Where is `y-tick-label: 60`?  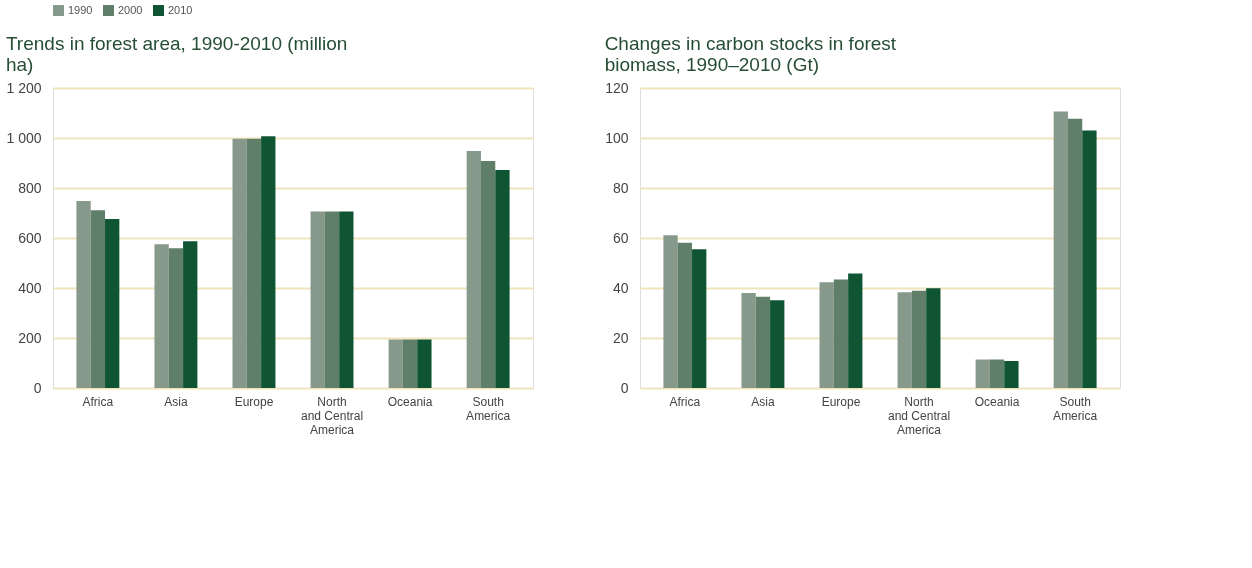
y-tick-label: 60 is located at coordinates (620, 237).